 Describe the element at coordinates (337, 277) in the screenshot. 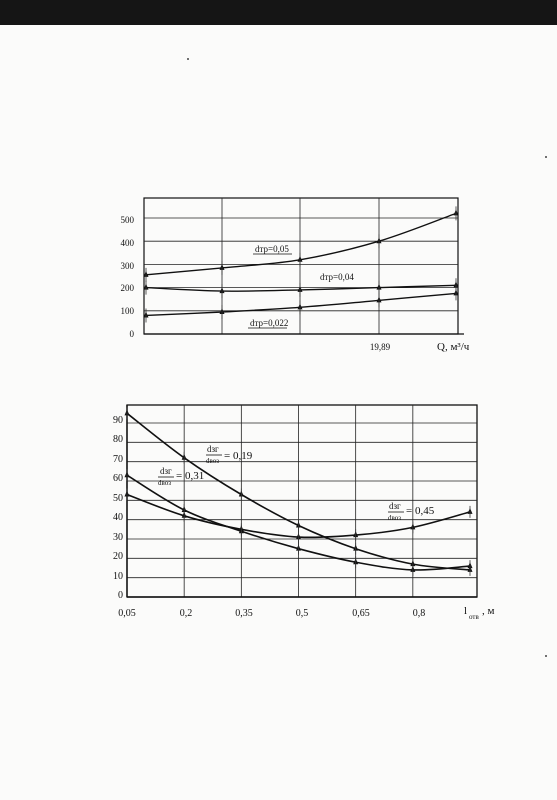

I see `series-label: dтр=0,04` at that location.